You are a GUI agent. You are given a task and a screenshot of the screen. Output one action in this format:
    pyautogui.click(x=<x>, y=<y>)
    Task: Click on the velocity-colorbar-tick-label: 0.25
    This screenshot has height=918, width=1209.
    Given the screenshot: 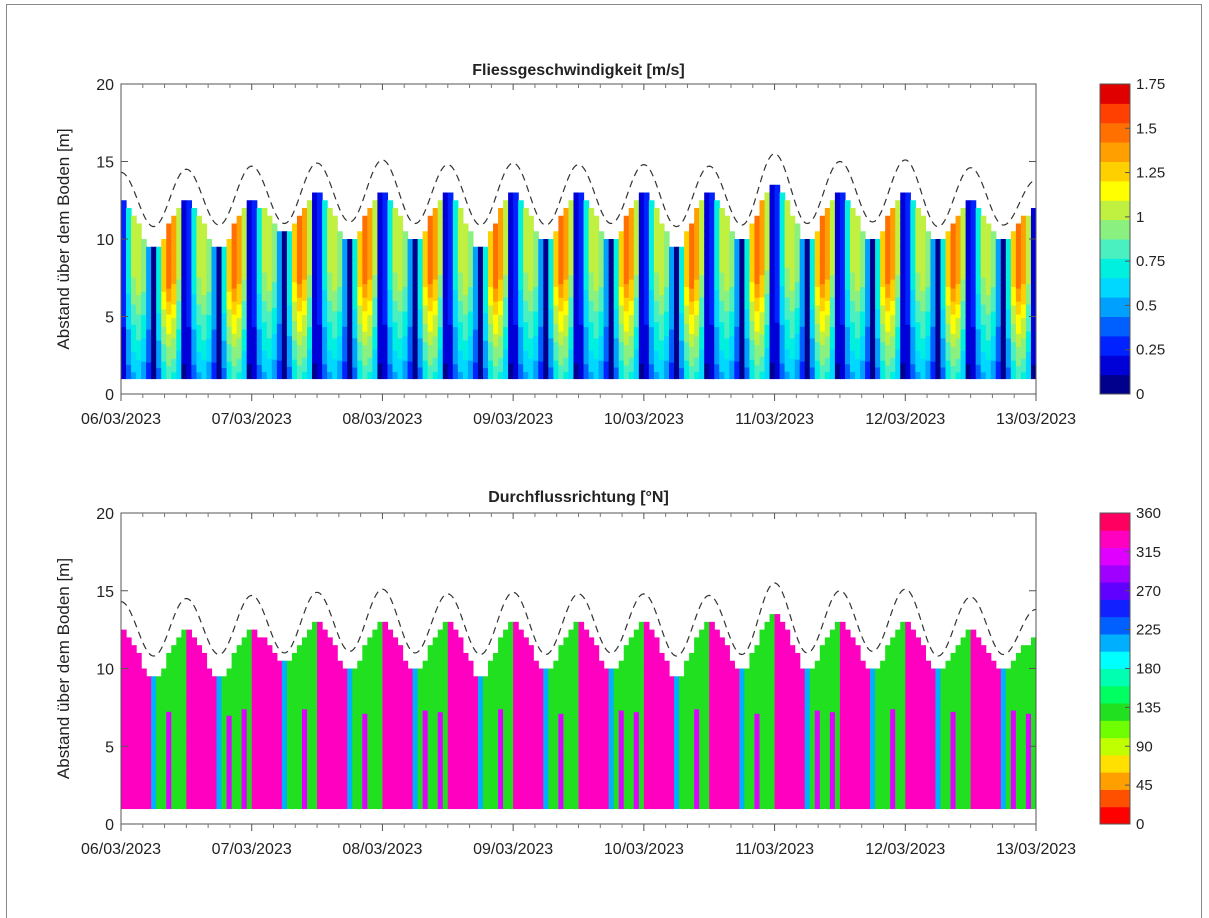 What is the action you would take?
    pyautogui.click(x=1150, y=350)
    